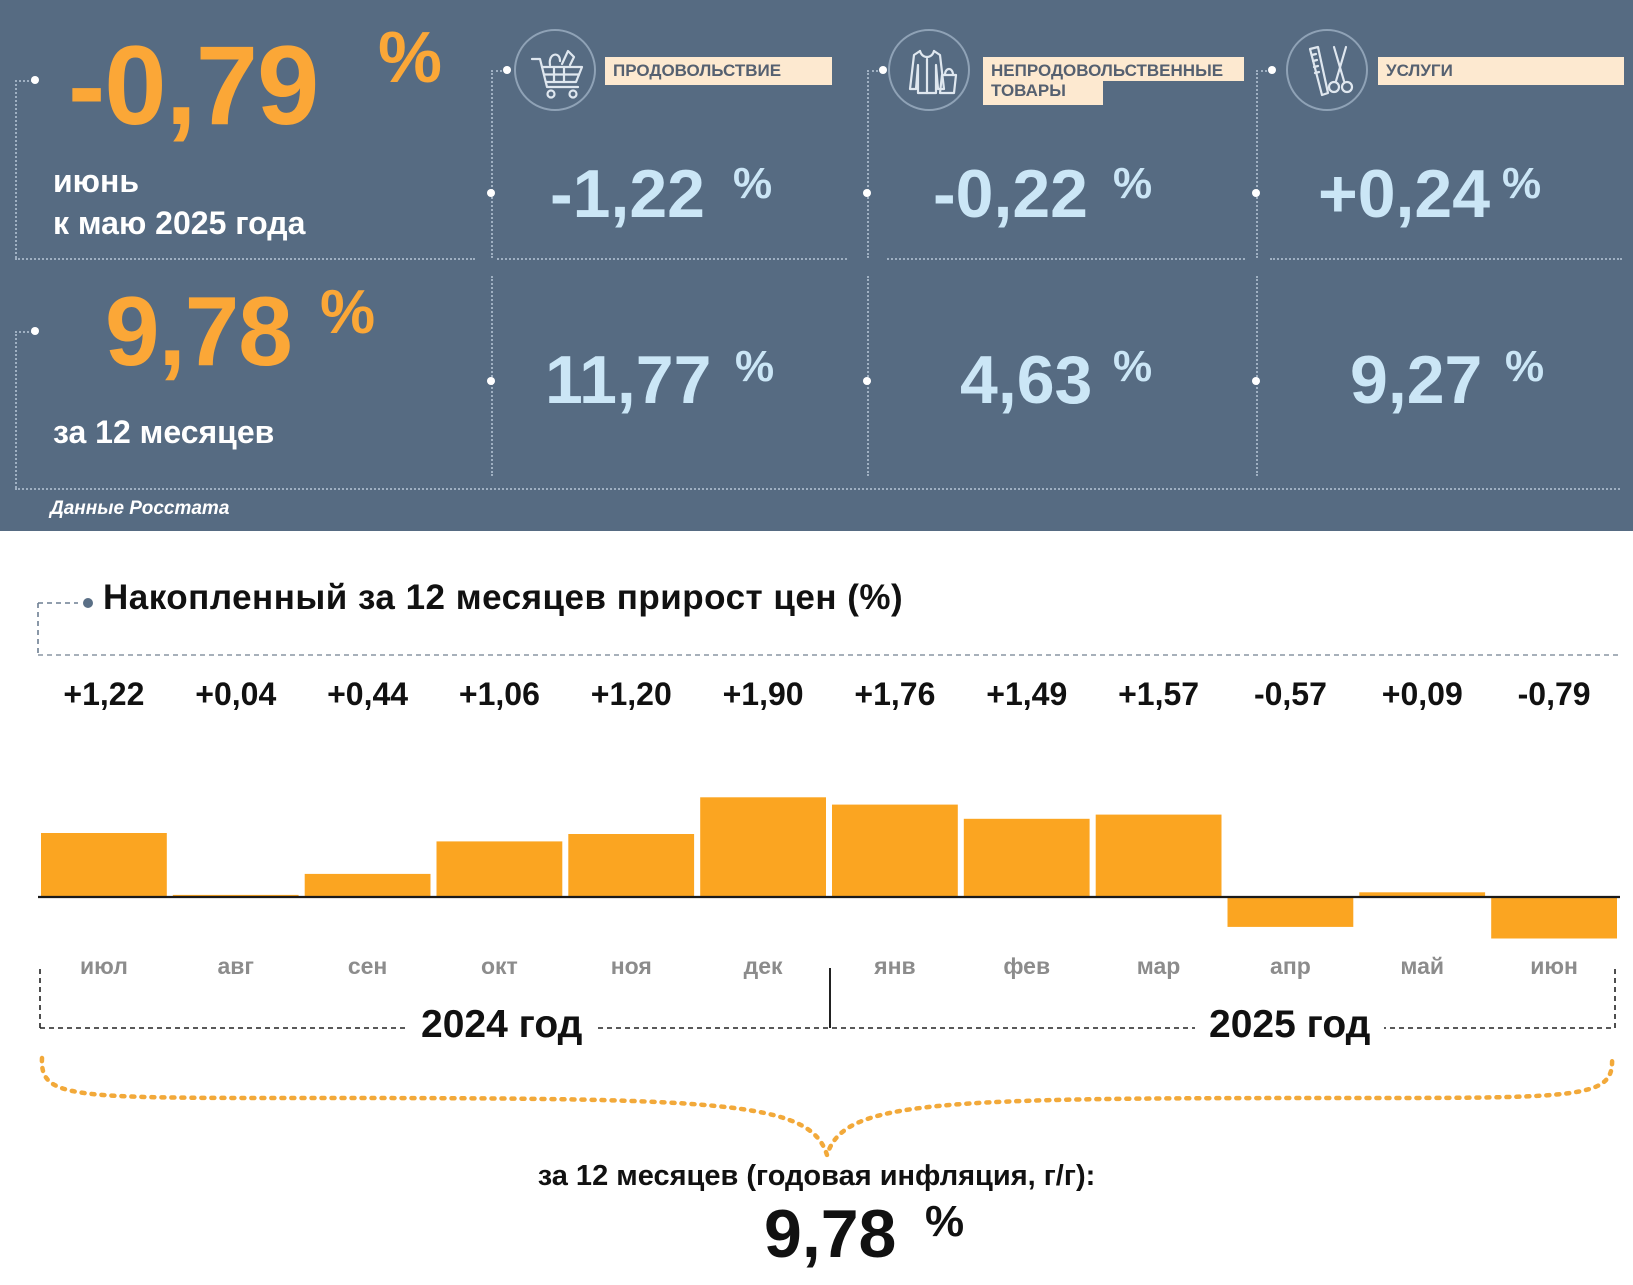  I want to click on value-label-янв: +1,76, so click(895, 694).